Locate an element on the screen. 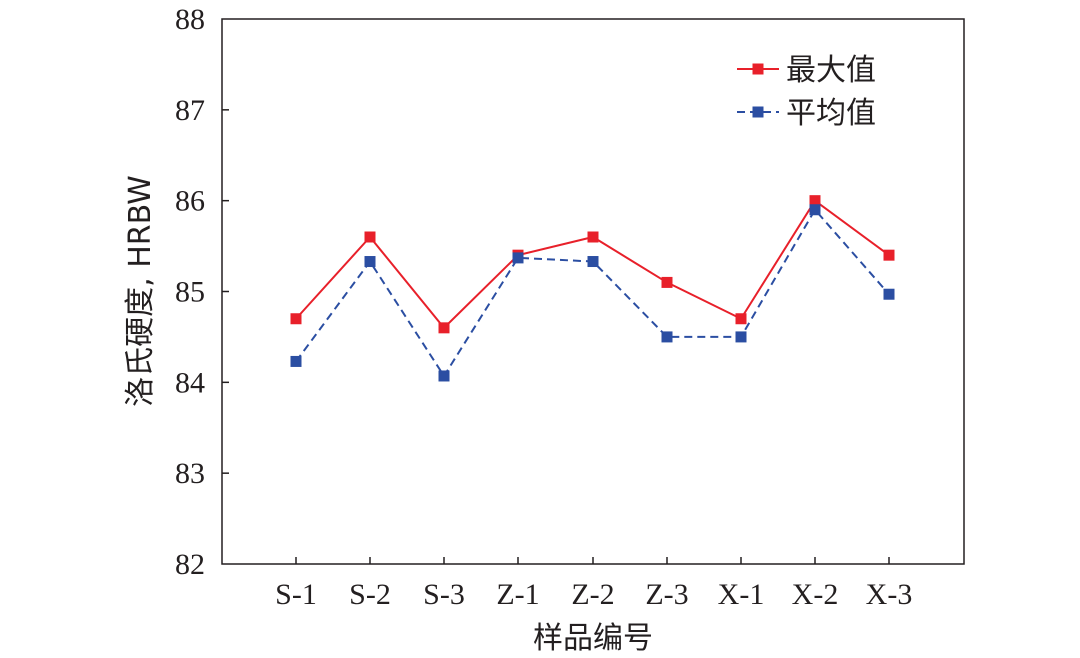 The height and width of the screenshot is (658, 1080). x-tick-label: Z-2 is located at coordinates (592, 594).